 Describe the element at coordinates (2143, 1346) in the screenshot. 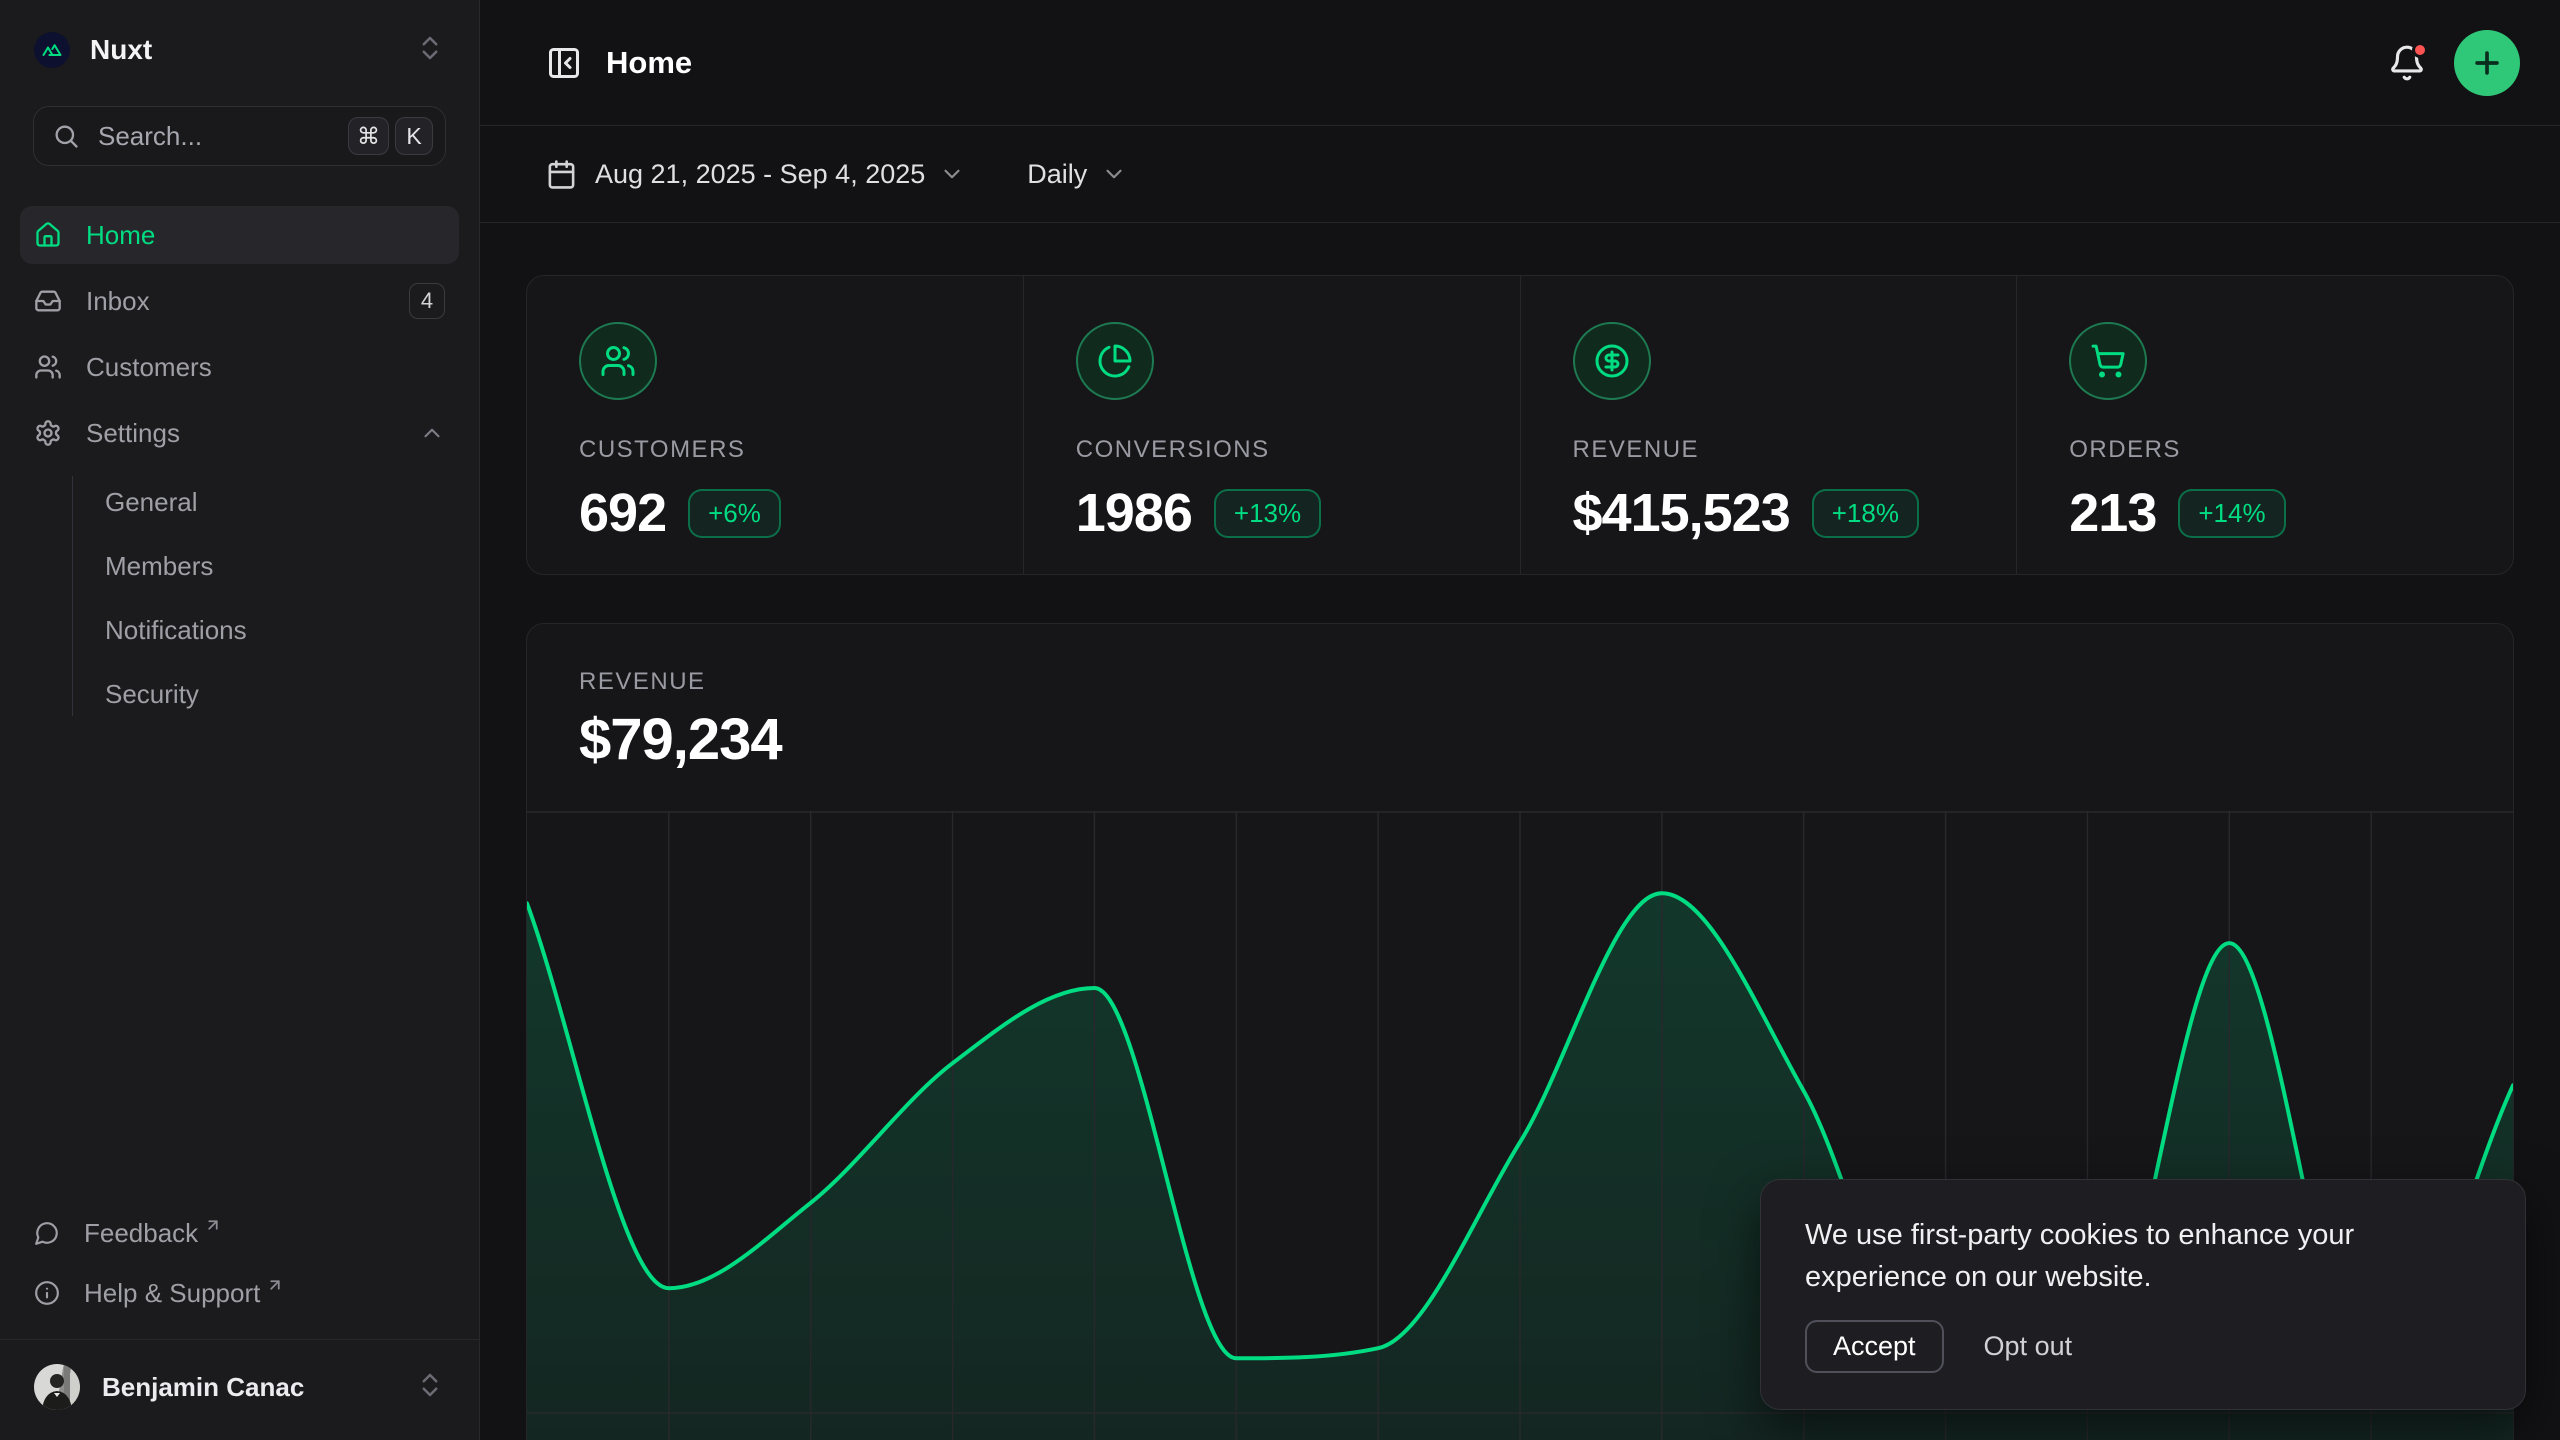

I see `cookie-actions: Accept Opt out` at that location.